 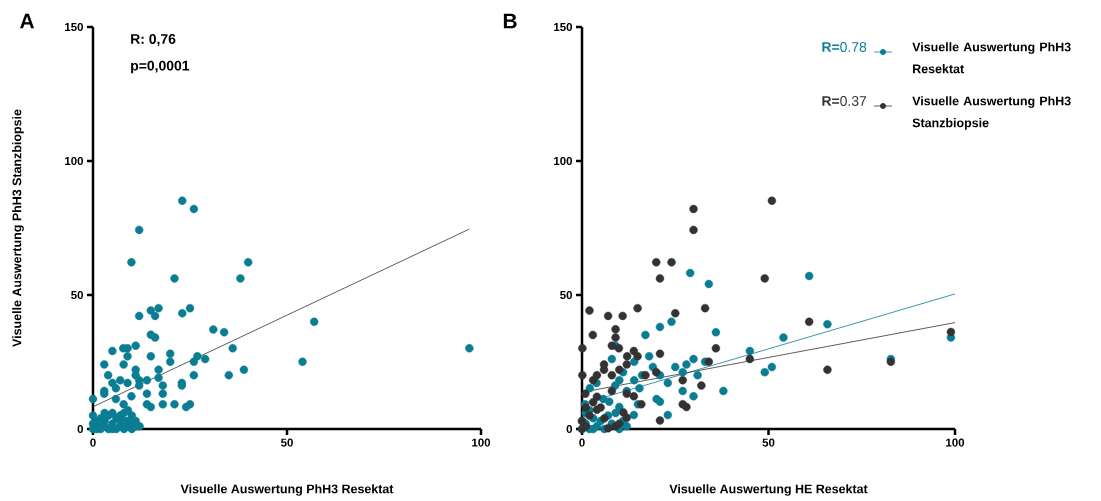 I want to click on chart-title: A, so click(x=27, y=21).